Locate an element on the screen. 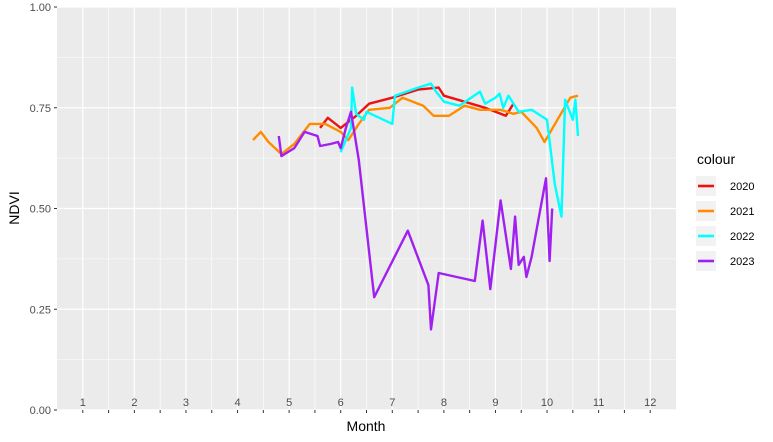 The width and height of the screenshot is (773, 442). x-tick-label: 8 is located at coordinates (444, 403).